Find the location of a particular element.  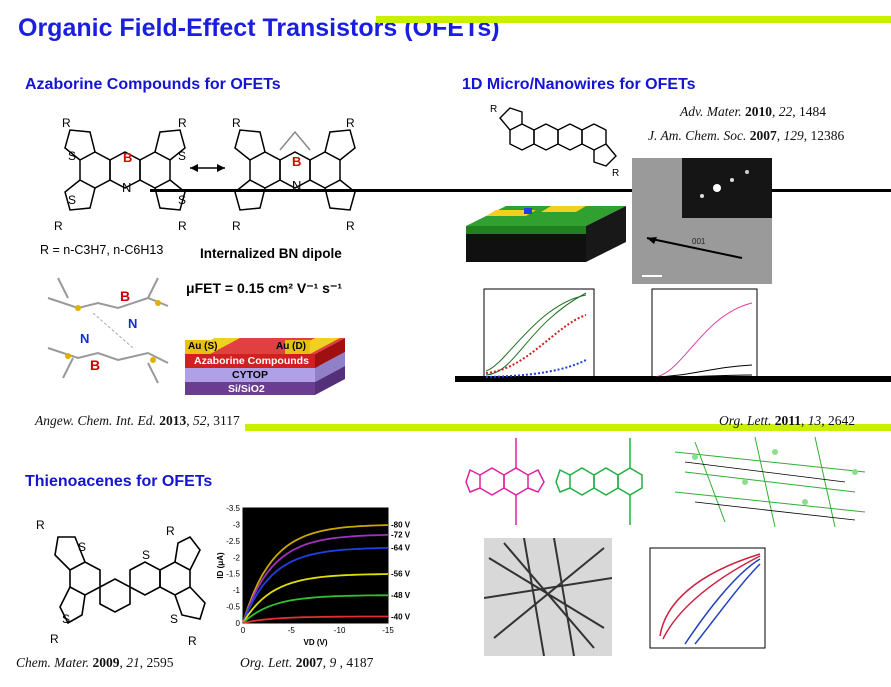

series-label: -40 V is located at coordinates (401, 616).